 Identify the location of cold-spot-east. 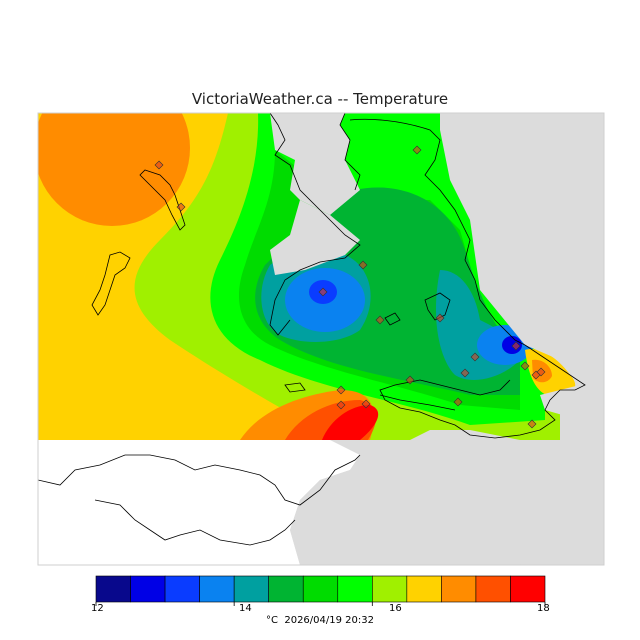
(512, 345).